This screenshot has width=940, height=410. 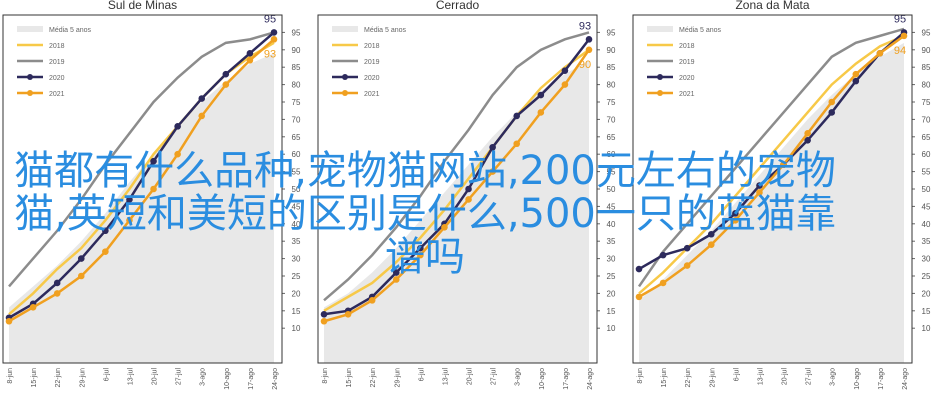 What do you see at coordinates (445, 377) in the screenshot?
I see `x-tick-label: 13-jul` at bounding box center [445, 377].